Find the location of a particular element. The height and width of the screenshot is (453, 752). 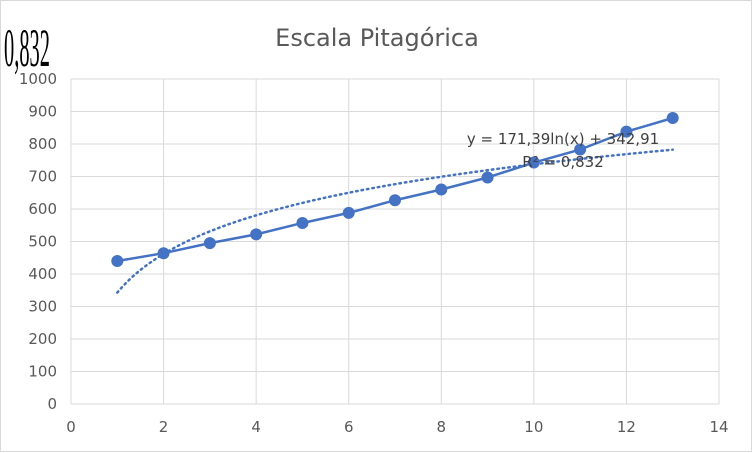

y-tick-label: 600 is located at coordinates (42, 209).